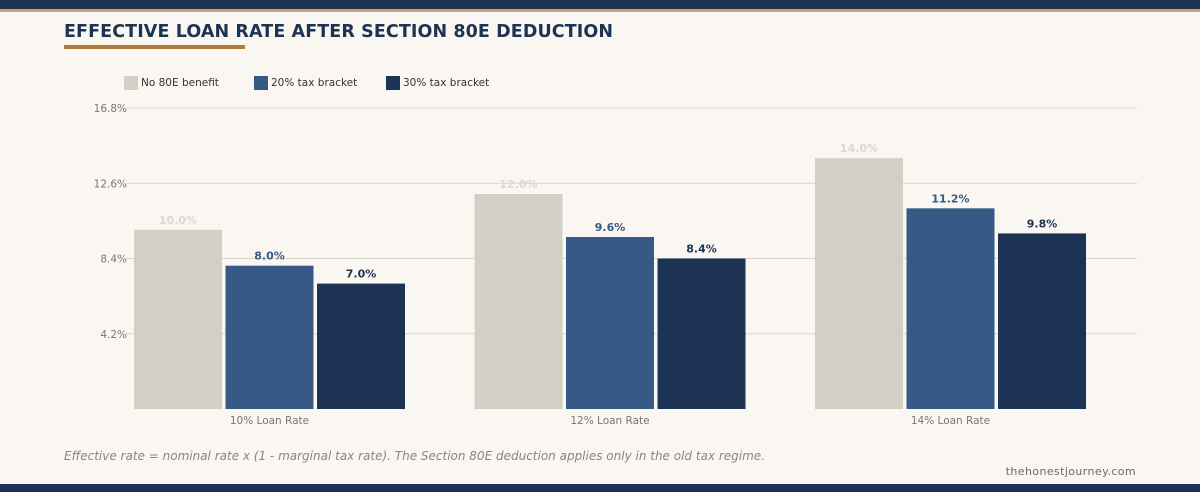  Describe the element at coordinates (610, 227) in the screenshot. I see `data-label: 9.6%` at that location.